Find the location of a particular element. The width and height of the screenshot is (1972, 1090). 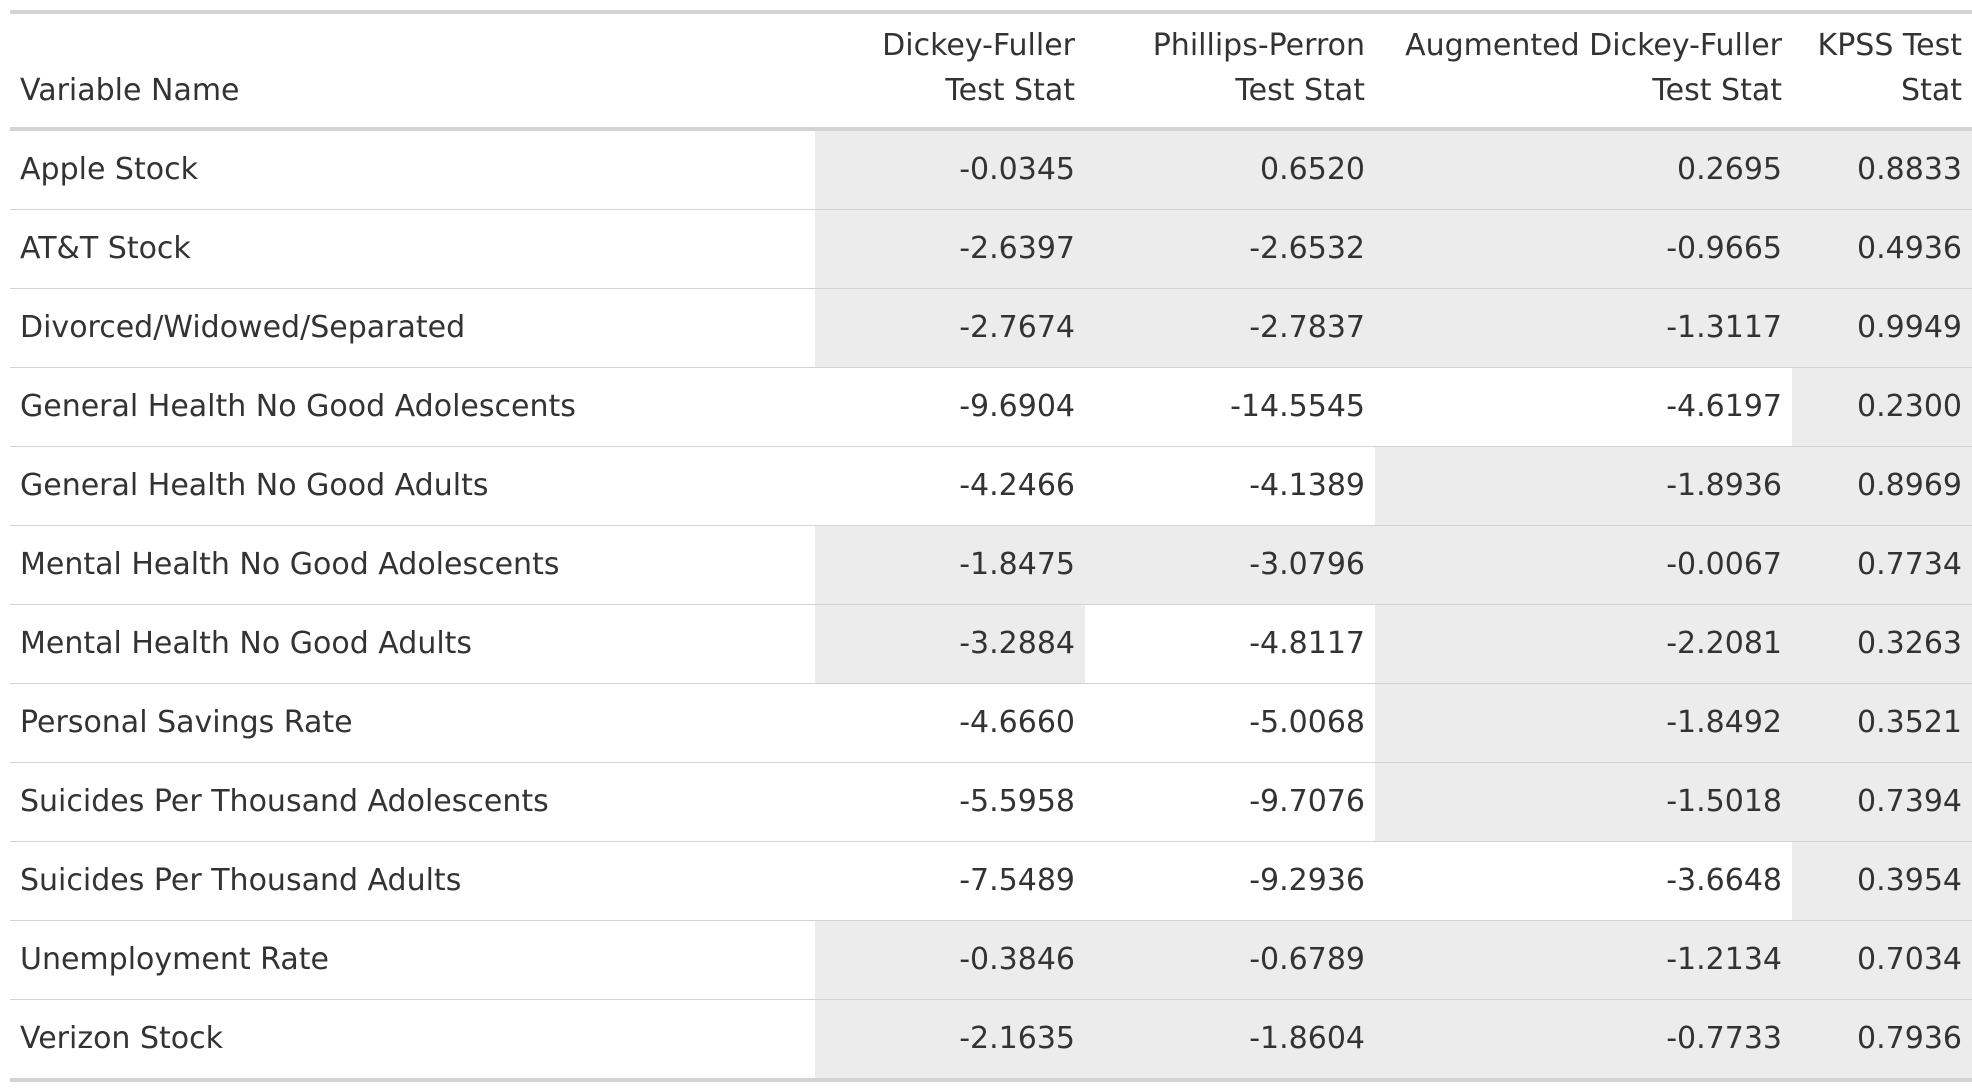

cell-kpss: 0.3263 is located at coordinates (1882, 644).